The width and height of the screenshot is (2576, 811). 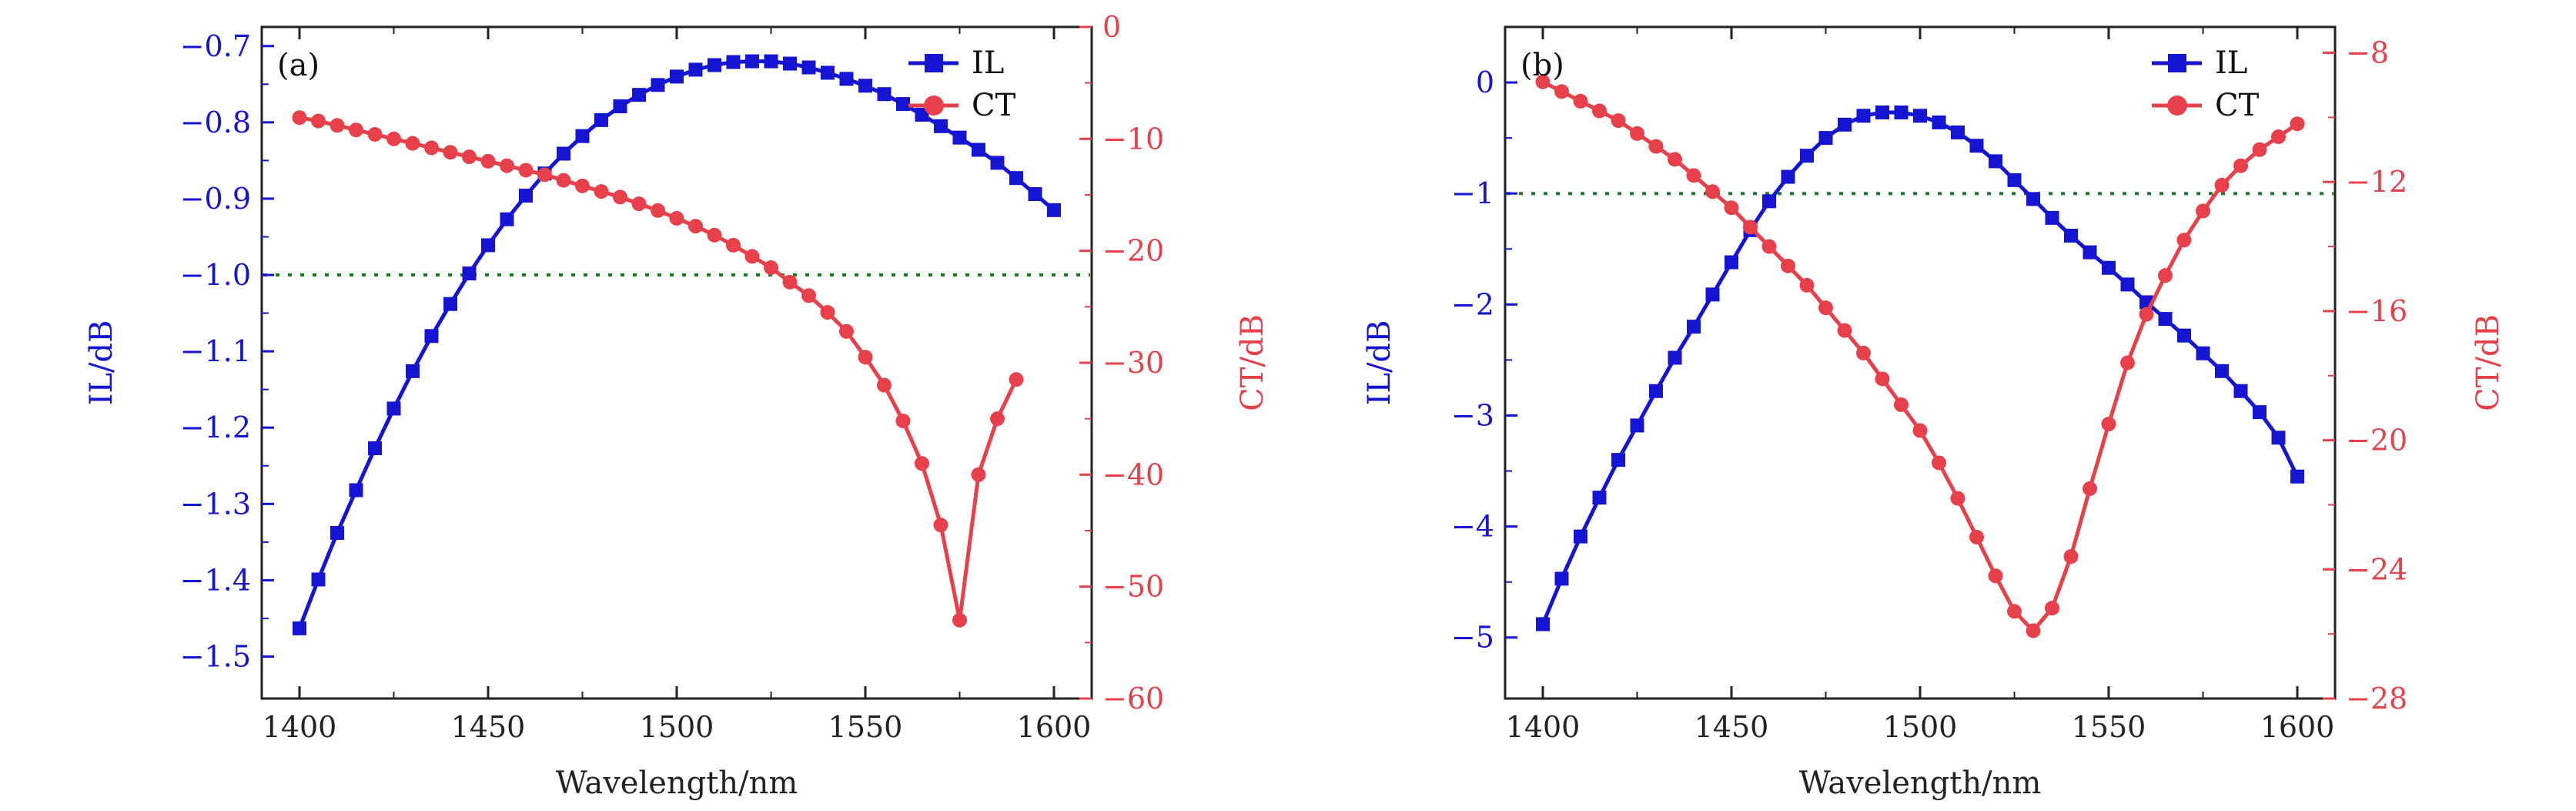 What do you see at coordinates (1472, 638) in the screenshot?
I see `y-left-tick-label: −5` at bounding box center [1472, 638].